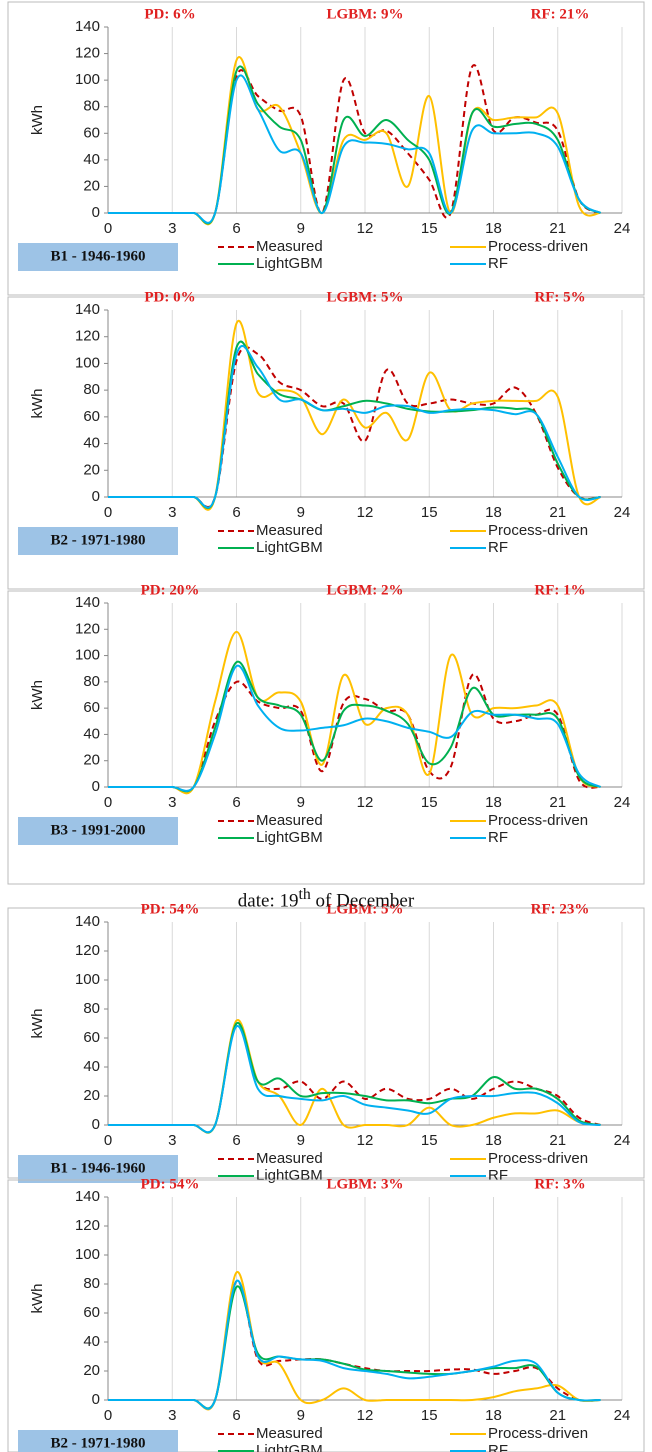  What do you see at coordinates (559, 590) in the screenshot?
I see `annotation: RF: 1%` at bounding box center [559, 590].